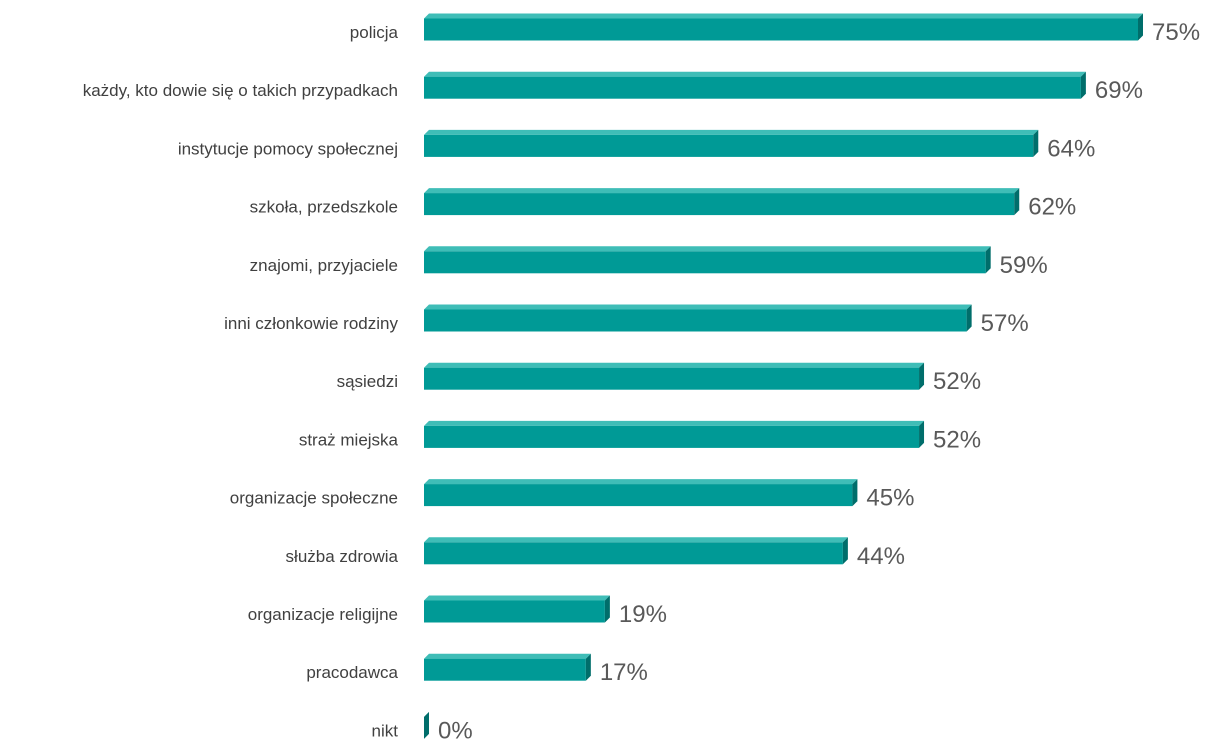 Image resolution: width=1211 pixels, height=740 pixels. Describe the element at coordinates (1176, 32) in the screenshot. I see `value-label: 75%` at that location.